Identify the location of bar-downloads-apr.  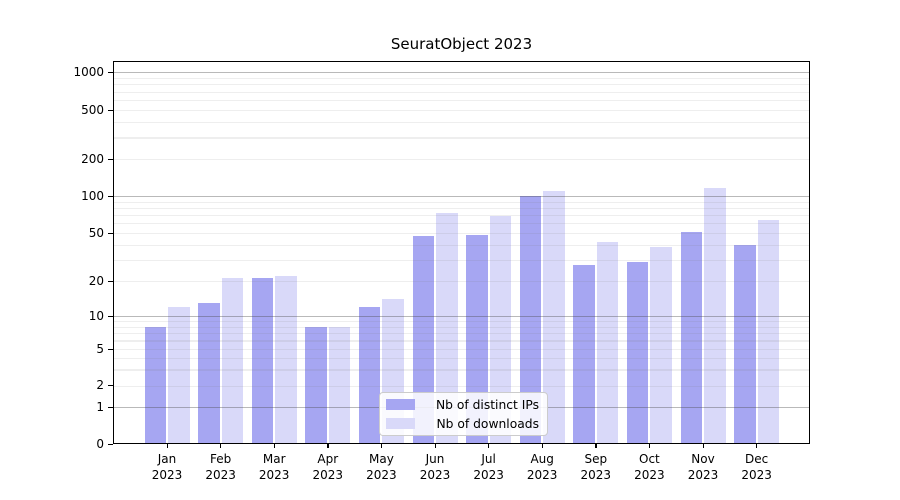
(339, 385).